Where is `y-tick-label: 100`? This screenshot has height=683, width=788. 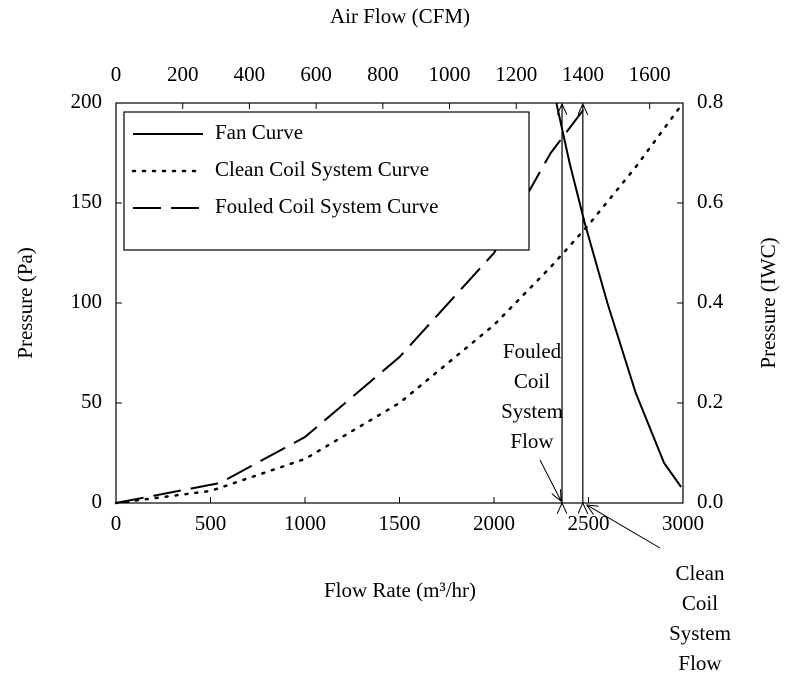
y-tick-label: 100 is located at coordinates (87, 301).